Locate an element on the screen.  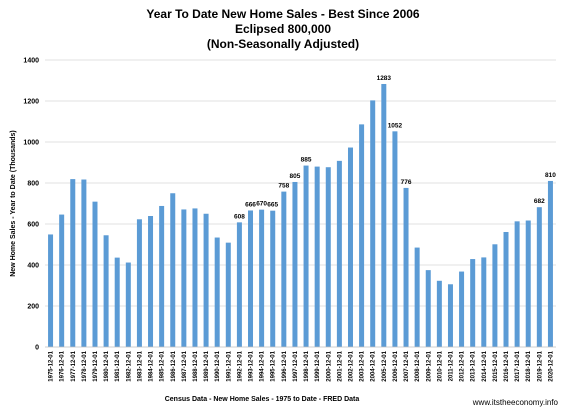
data-label: 666 is located at coordinates (250, 204).